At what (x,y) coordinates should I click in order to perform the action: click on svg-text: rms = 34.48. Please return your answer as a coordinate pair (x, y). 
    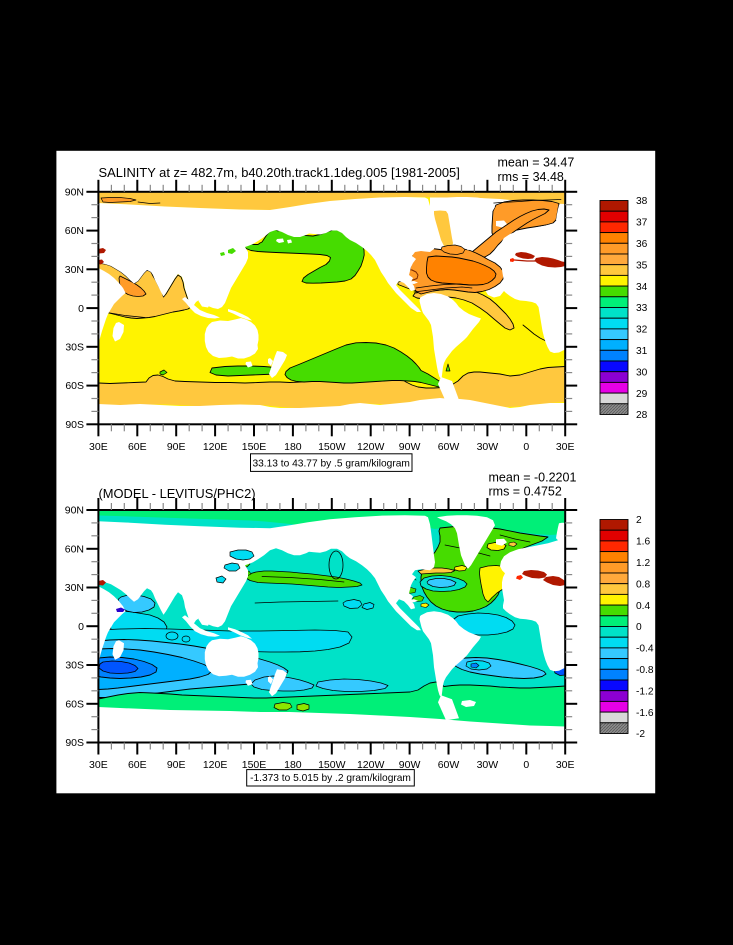
    Looking at the image, I should click on (531, 177).